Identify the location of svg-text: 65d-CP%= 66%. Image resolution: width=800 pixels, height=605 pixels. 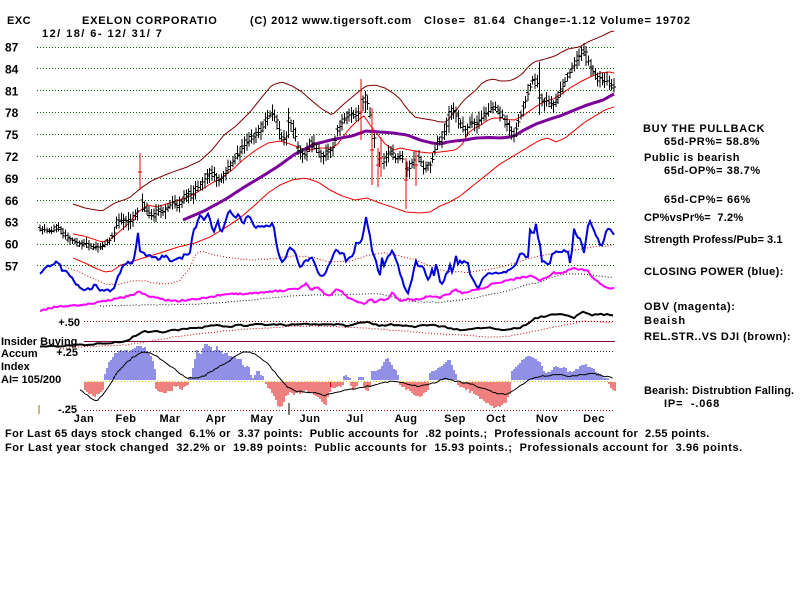
(707, 200).